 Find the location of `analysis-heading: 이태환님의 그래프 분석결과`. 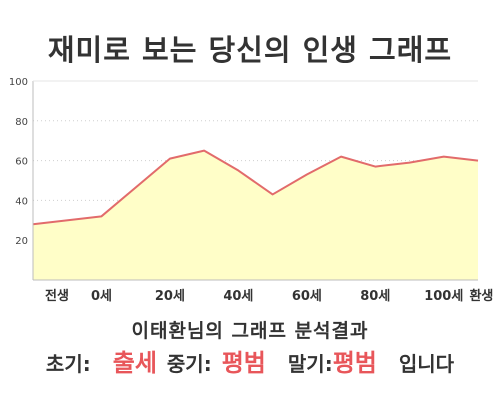

analysis-heading: 이태환님의 그래프 분석결과 is located at coordinates (250, 331).